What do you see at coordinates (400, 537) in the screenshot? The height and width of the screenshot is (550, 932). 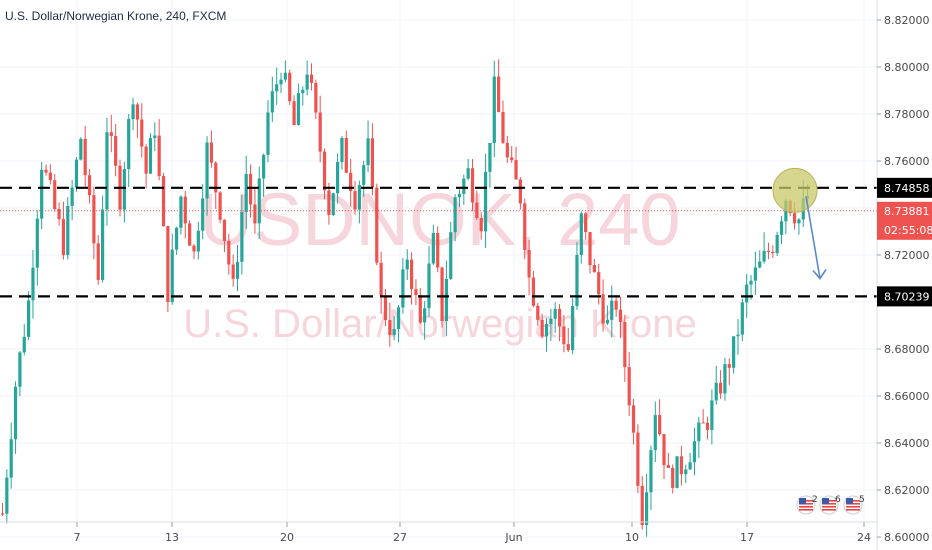 I see `time-tick-label: 27` at bounding box center [400, 537].